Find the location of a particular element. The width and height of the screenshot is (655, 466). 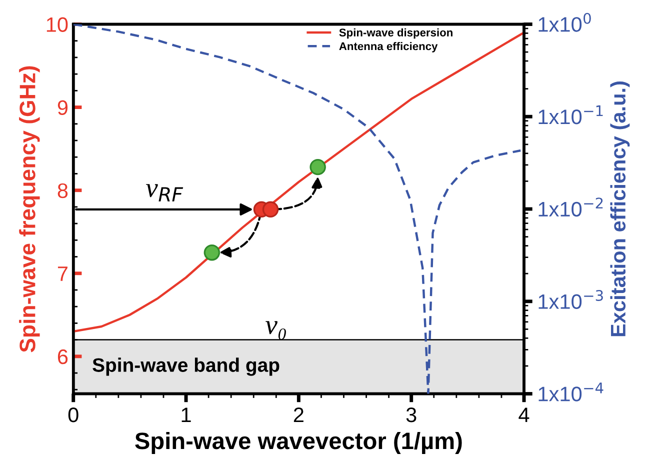

x-tick-label: 1 is located at coordinates (186, 415).